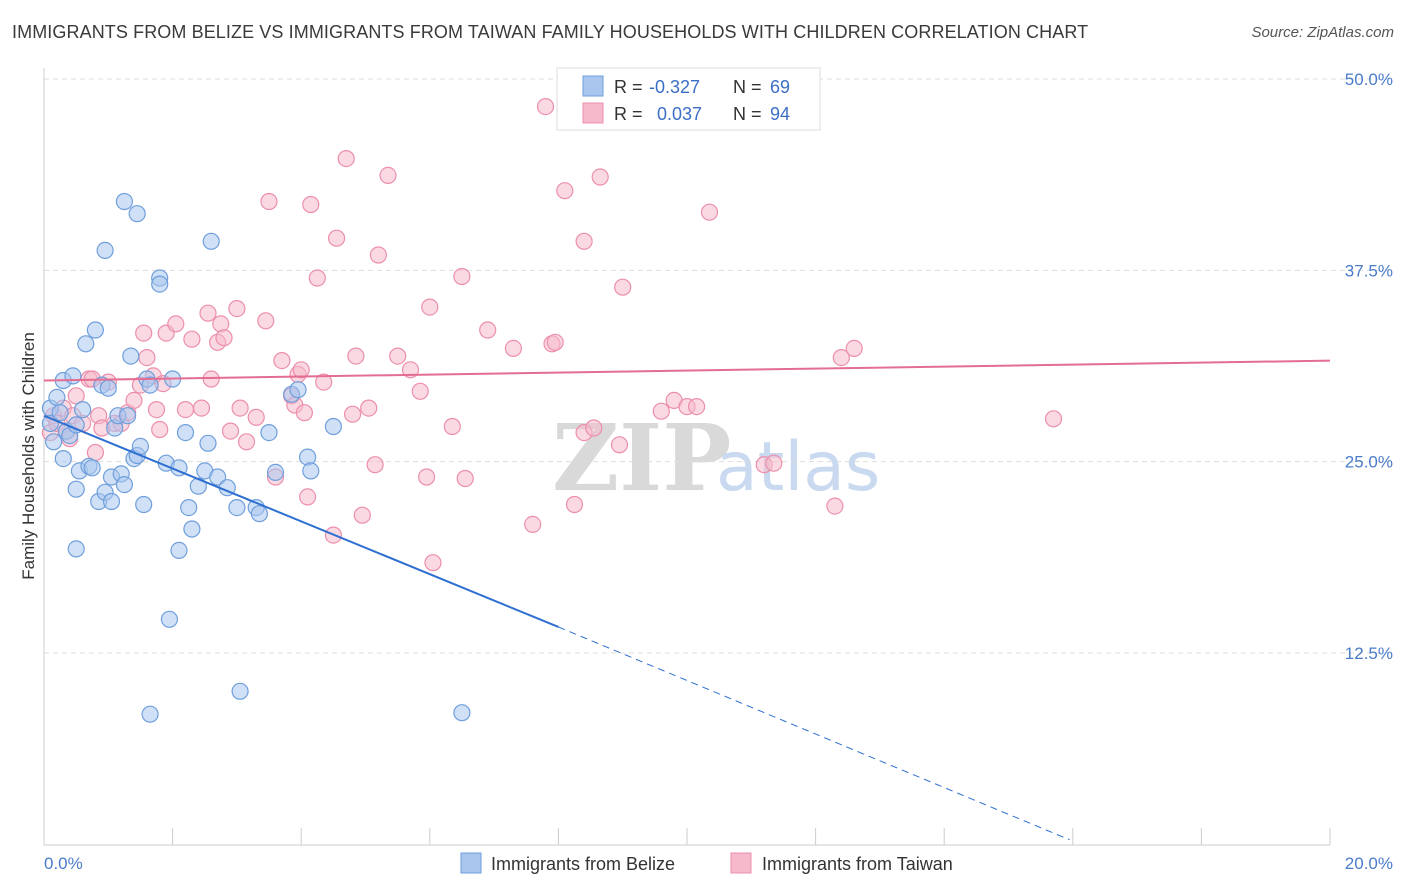 The width and height of the screenshot is (1406, 892). I want to click on trend-lines-dashed, so click(814, 733).